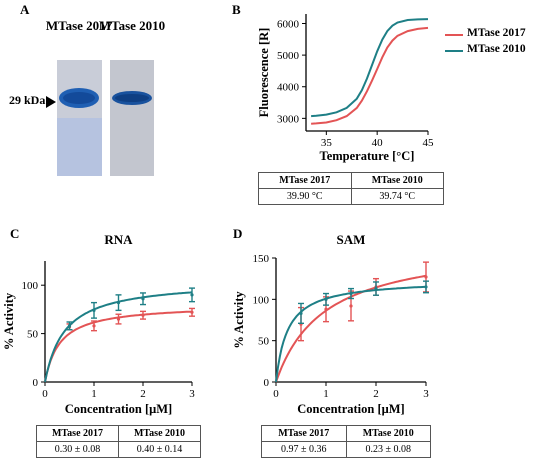  What do you see at coordinates (496, 33) in the screenshot?
I see `legend-label: MTase 2017` at bounding box center [496, 33].